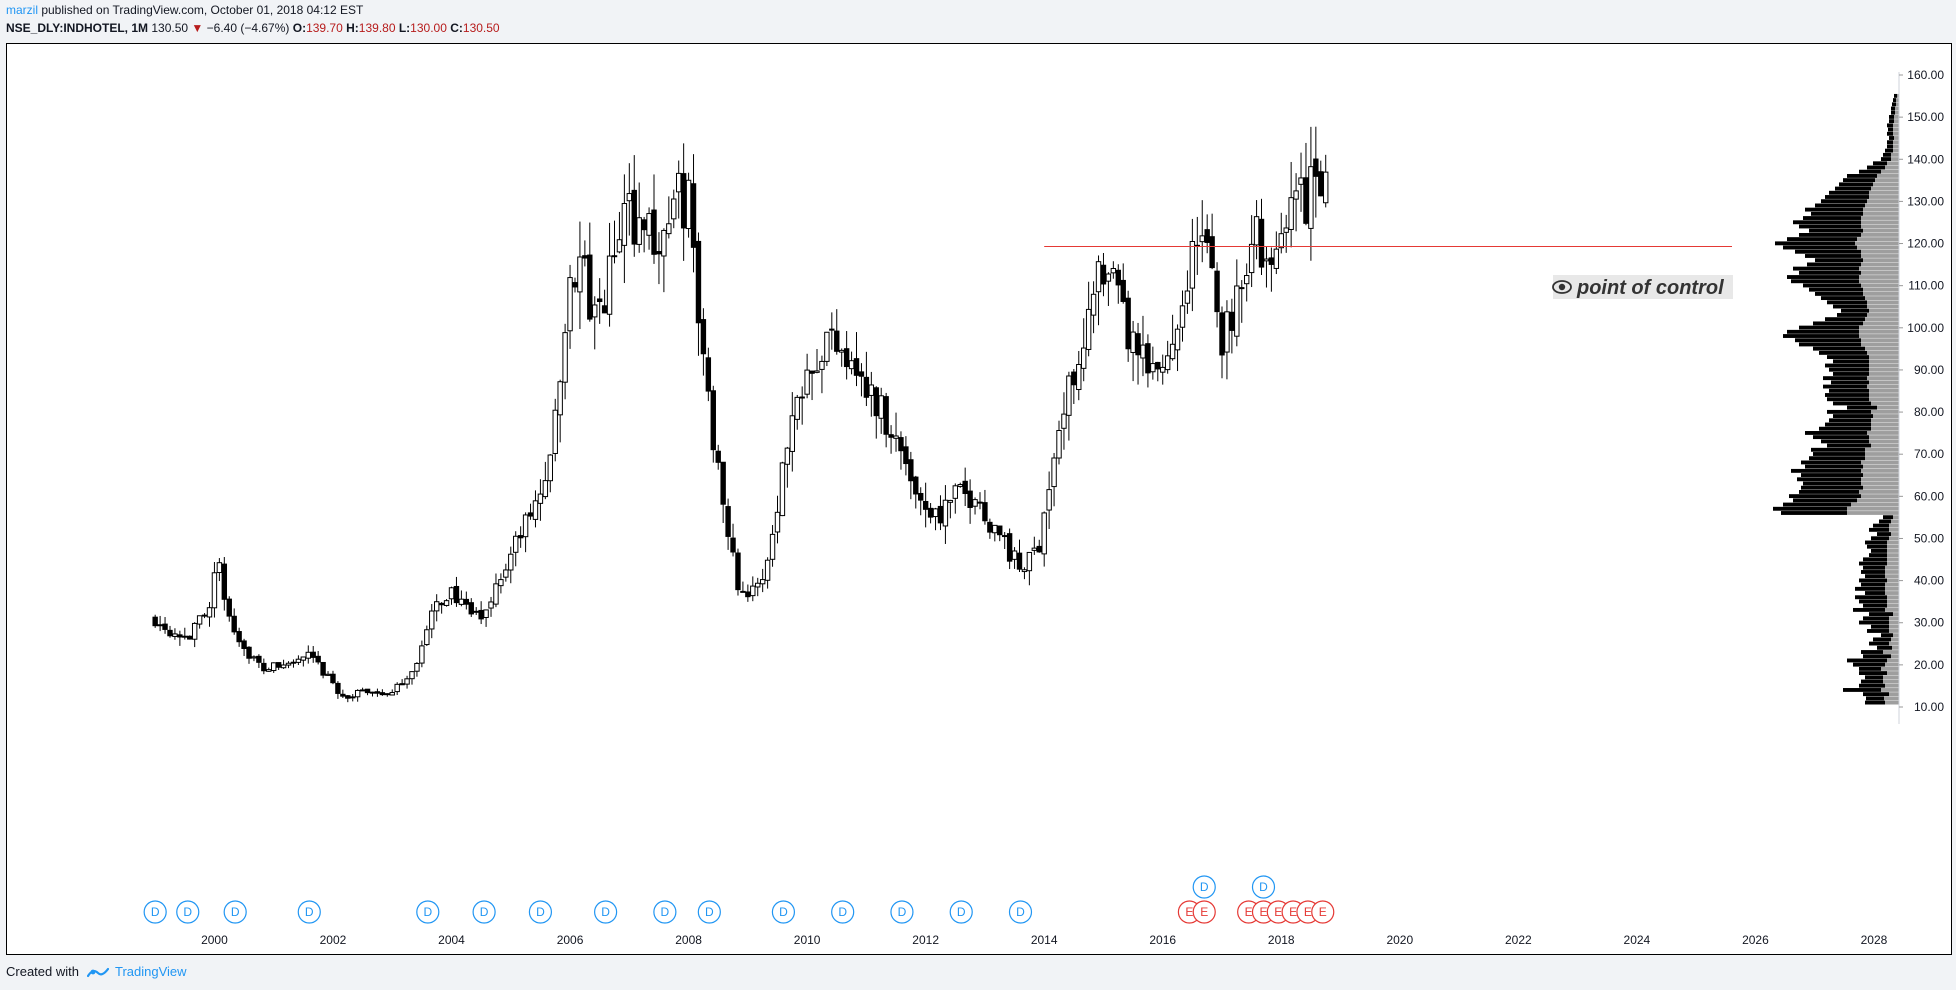  Describe the element at coordinates (1929, 707) in the screenshot. I see `y-tick-label: 10.00` at that location.